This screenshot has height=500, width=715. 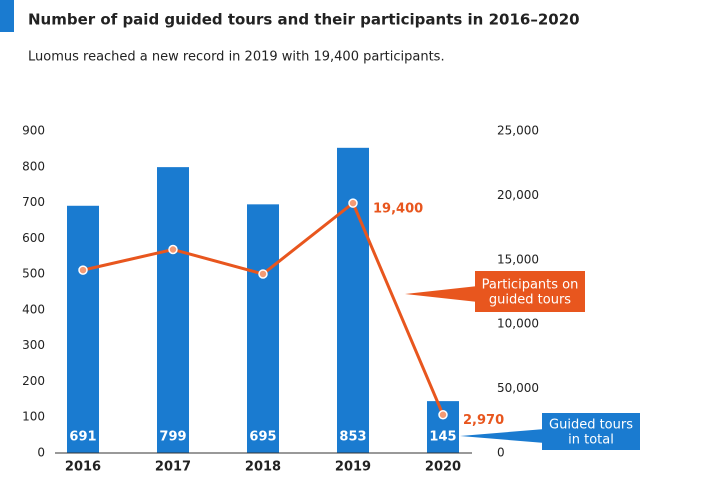 I want to click on bar-label: 853, so click(x=352, y=437).